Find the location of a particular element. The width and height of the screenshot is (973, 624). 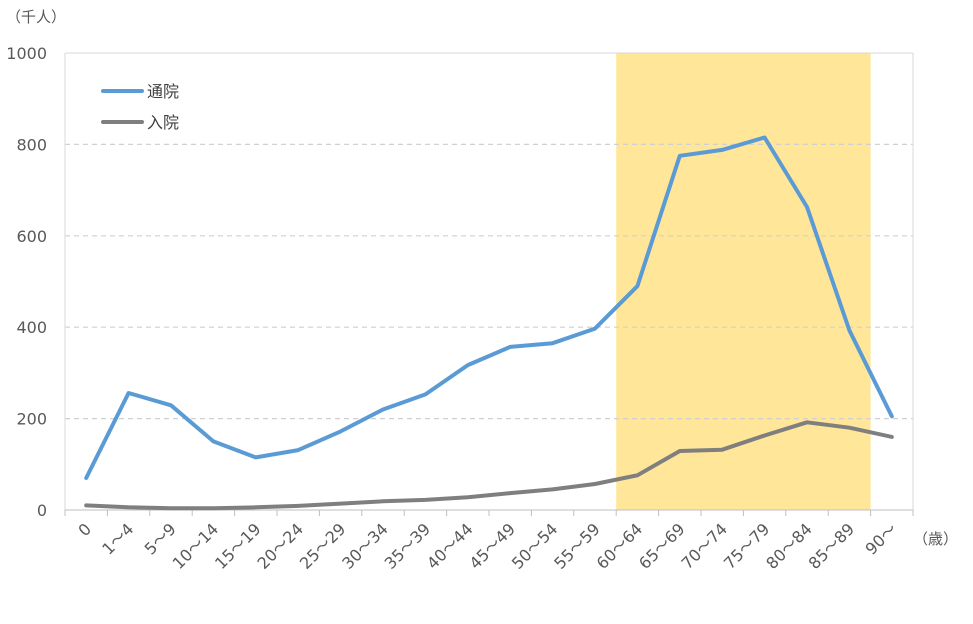

x-tick-label-4: 15～19 is located at coordinates (238, 546).